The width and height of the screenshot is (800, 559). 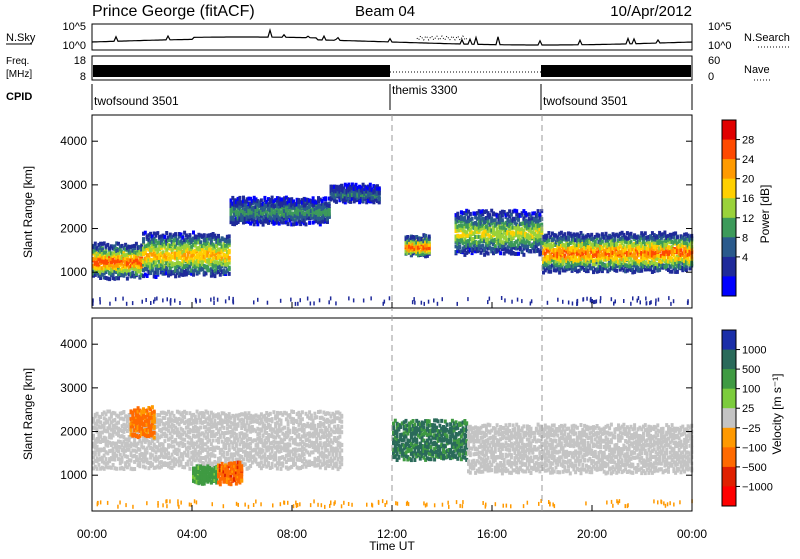 What do you see at coordinates (73, 141) in the screenshot?
I see `y-tick-label: 4000` at bounding box center [73, 141].